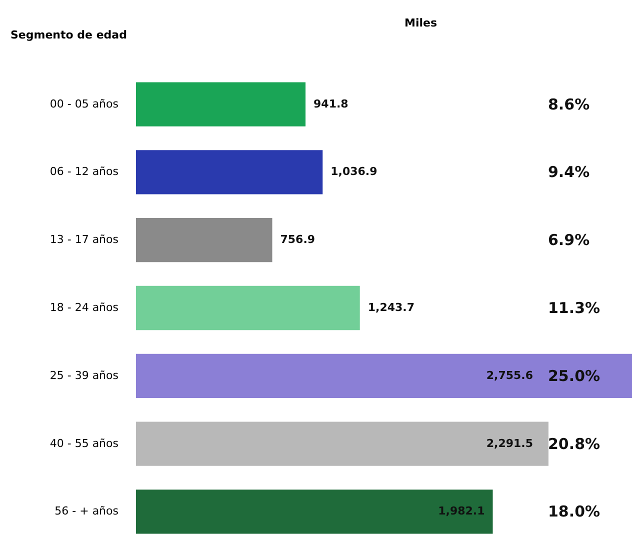  What do you see at coordinates (68, 35) in the screenshot?
I see `y-axis-title: Segmento de edad` at bounding box center [68, 35].